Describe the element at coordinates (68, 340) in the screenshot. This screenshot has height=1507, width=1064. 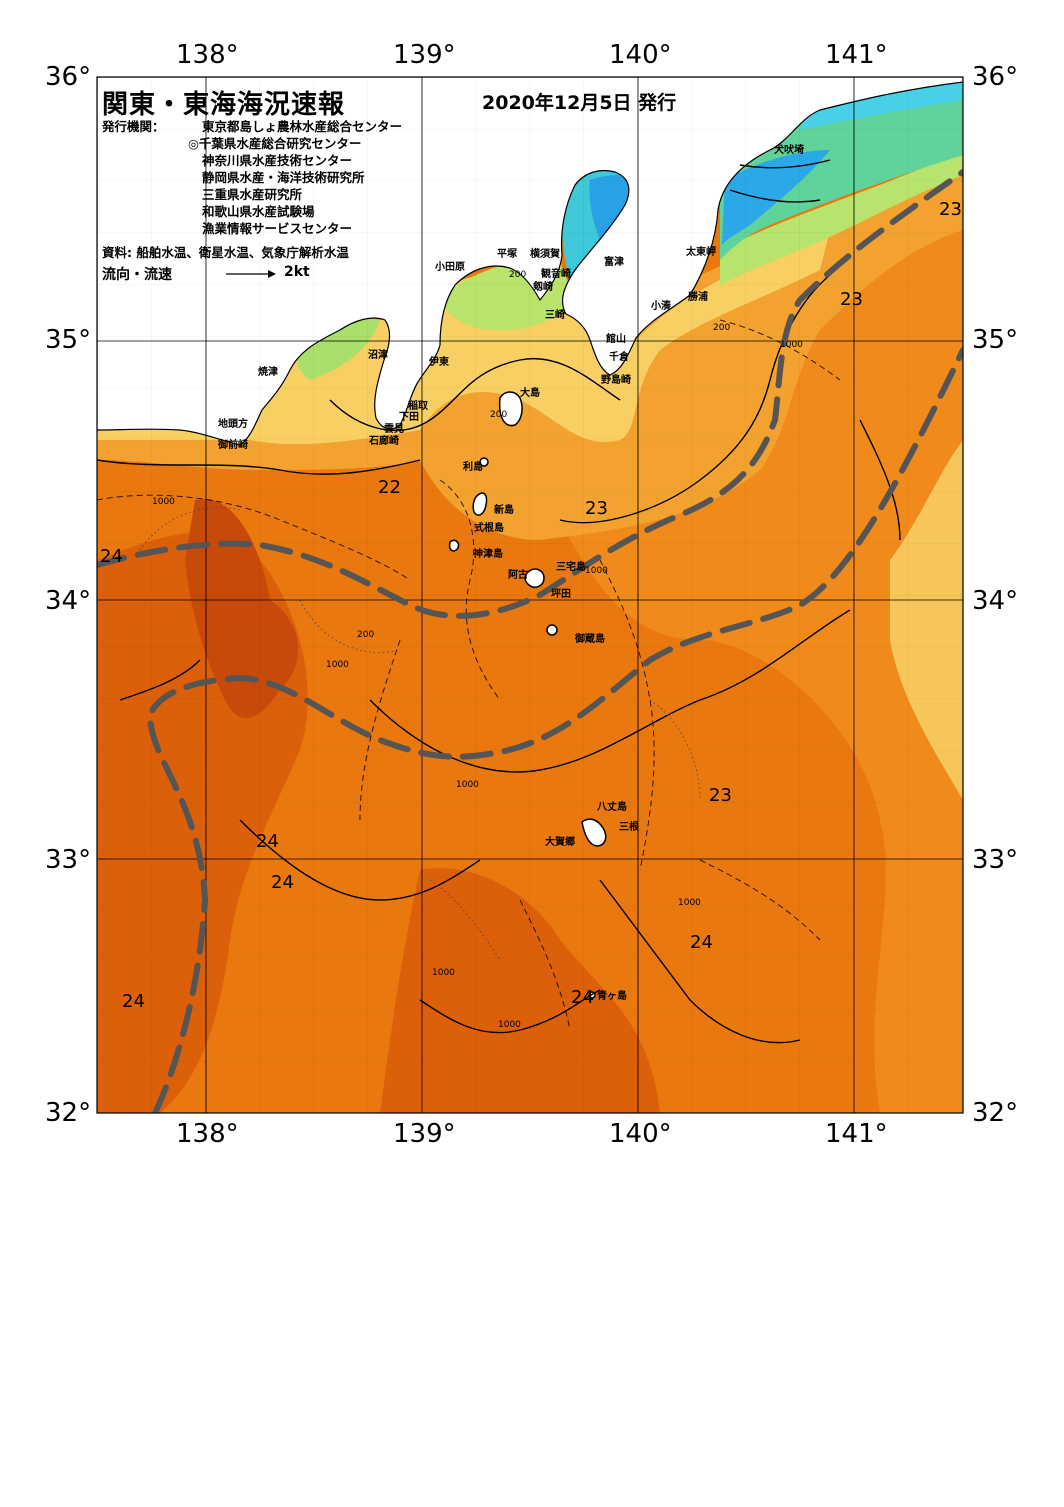
I see `lat-label-35-left: 35°` at that location.